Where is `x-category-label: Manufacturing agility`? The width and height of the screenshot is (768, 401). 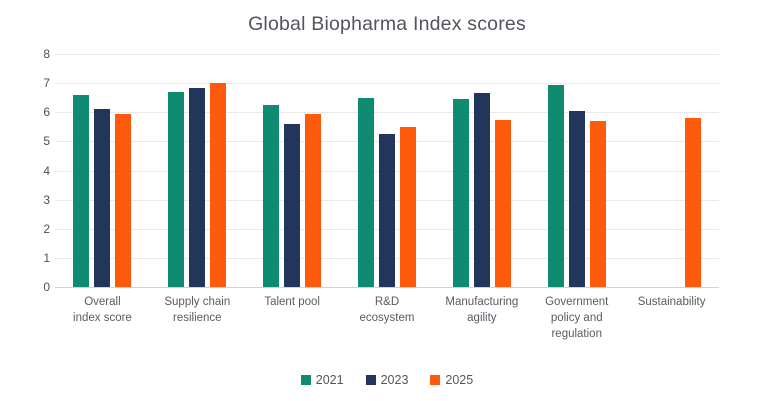
x-category-label: Manufacturing agility is located at coordinates (482, 310).